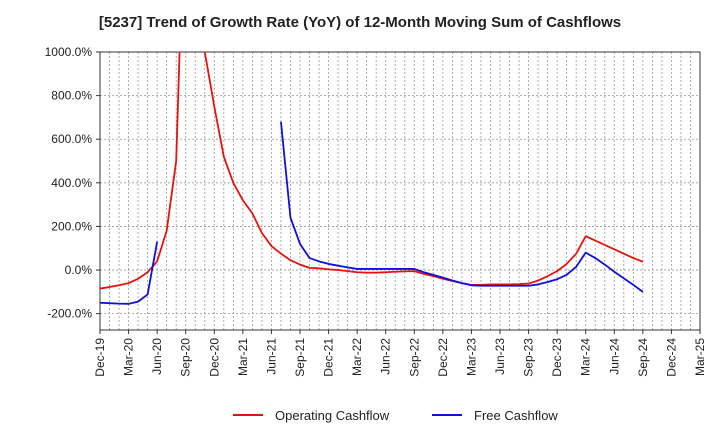  I want to click on x-tick-label: Dec-20, so click(214, 357).